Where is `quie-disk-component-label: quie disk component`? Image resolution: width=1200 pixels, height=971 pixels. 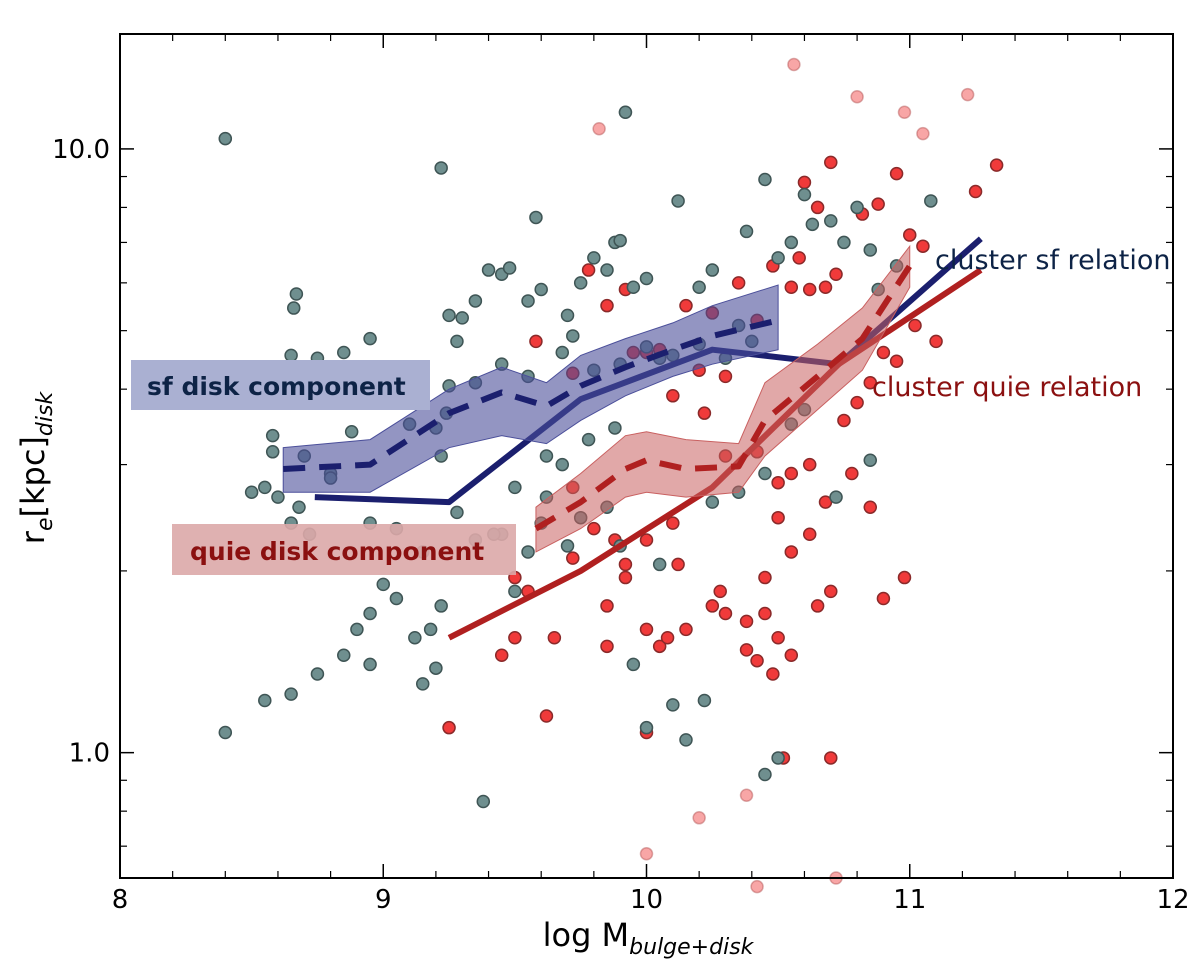
quie-disk-component-label: quie disk component is located at coordinates (337, 551).